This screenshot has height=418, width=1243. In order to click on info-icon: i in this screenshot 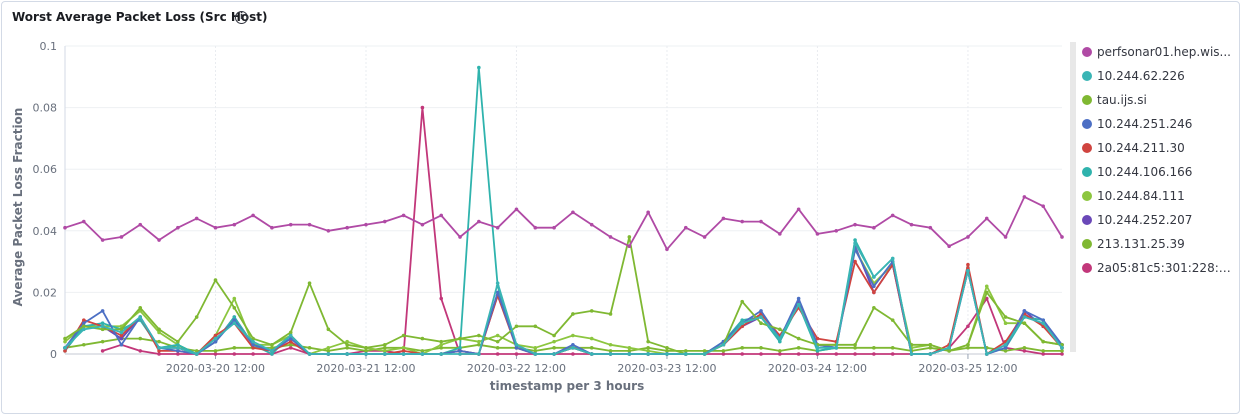, I will do `click(241, 17)`.